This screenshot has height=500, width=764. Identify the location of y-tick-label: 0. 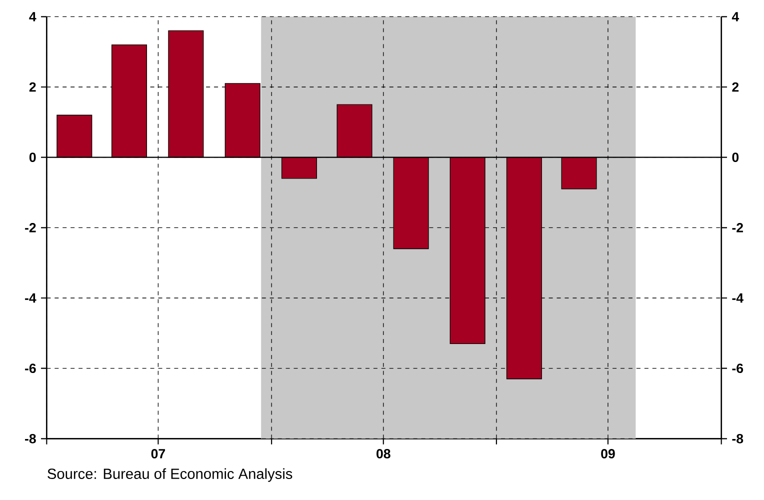
(32, 157).